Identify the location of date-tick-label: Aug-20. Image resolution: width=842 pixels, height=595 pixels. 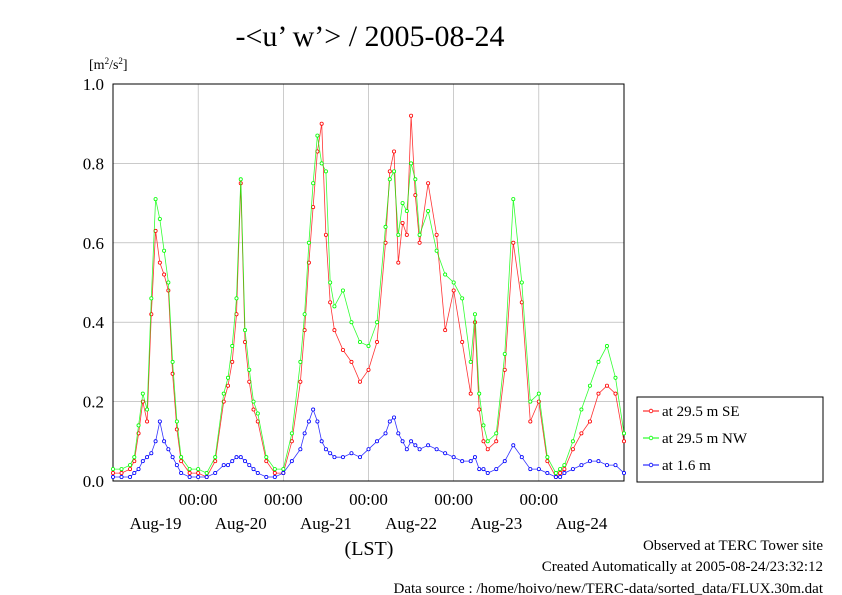
(241, 523).